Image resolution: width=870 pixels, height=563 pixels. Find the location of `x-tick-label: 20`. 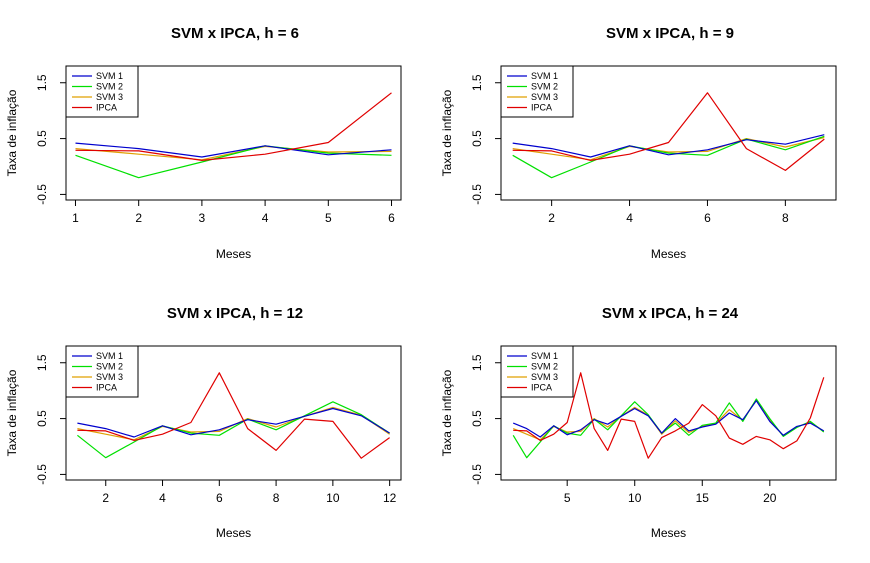

x-tick-label: 20 is located at coordinates (770, 498).